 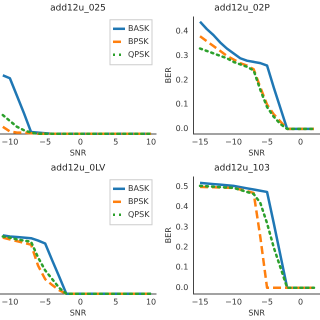 I want to click on chart-title: add12u_02P, so click(x=242, y=9).